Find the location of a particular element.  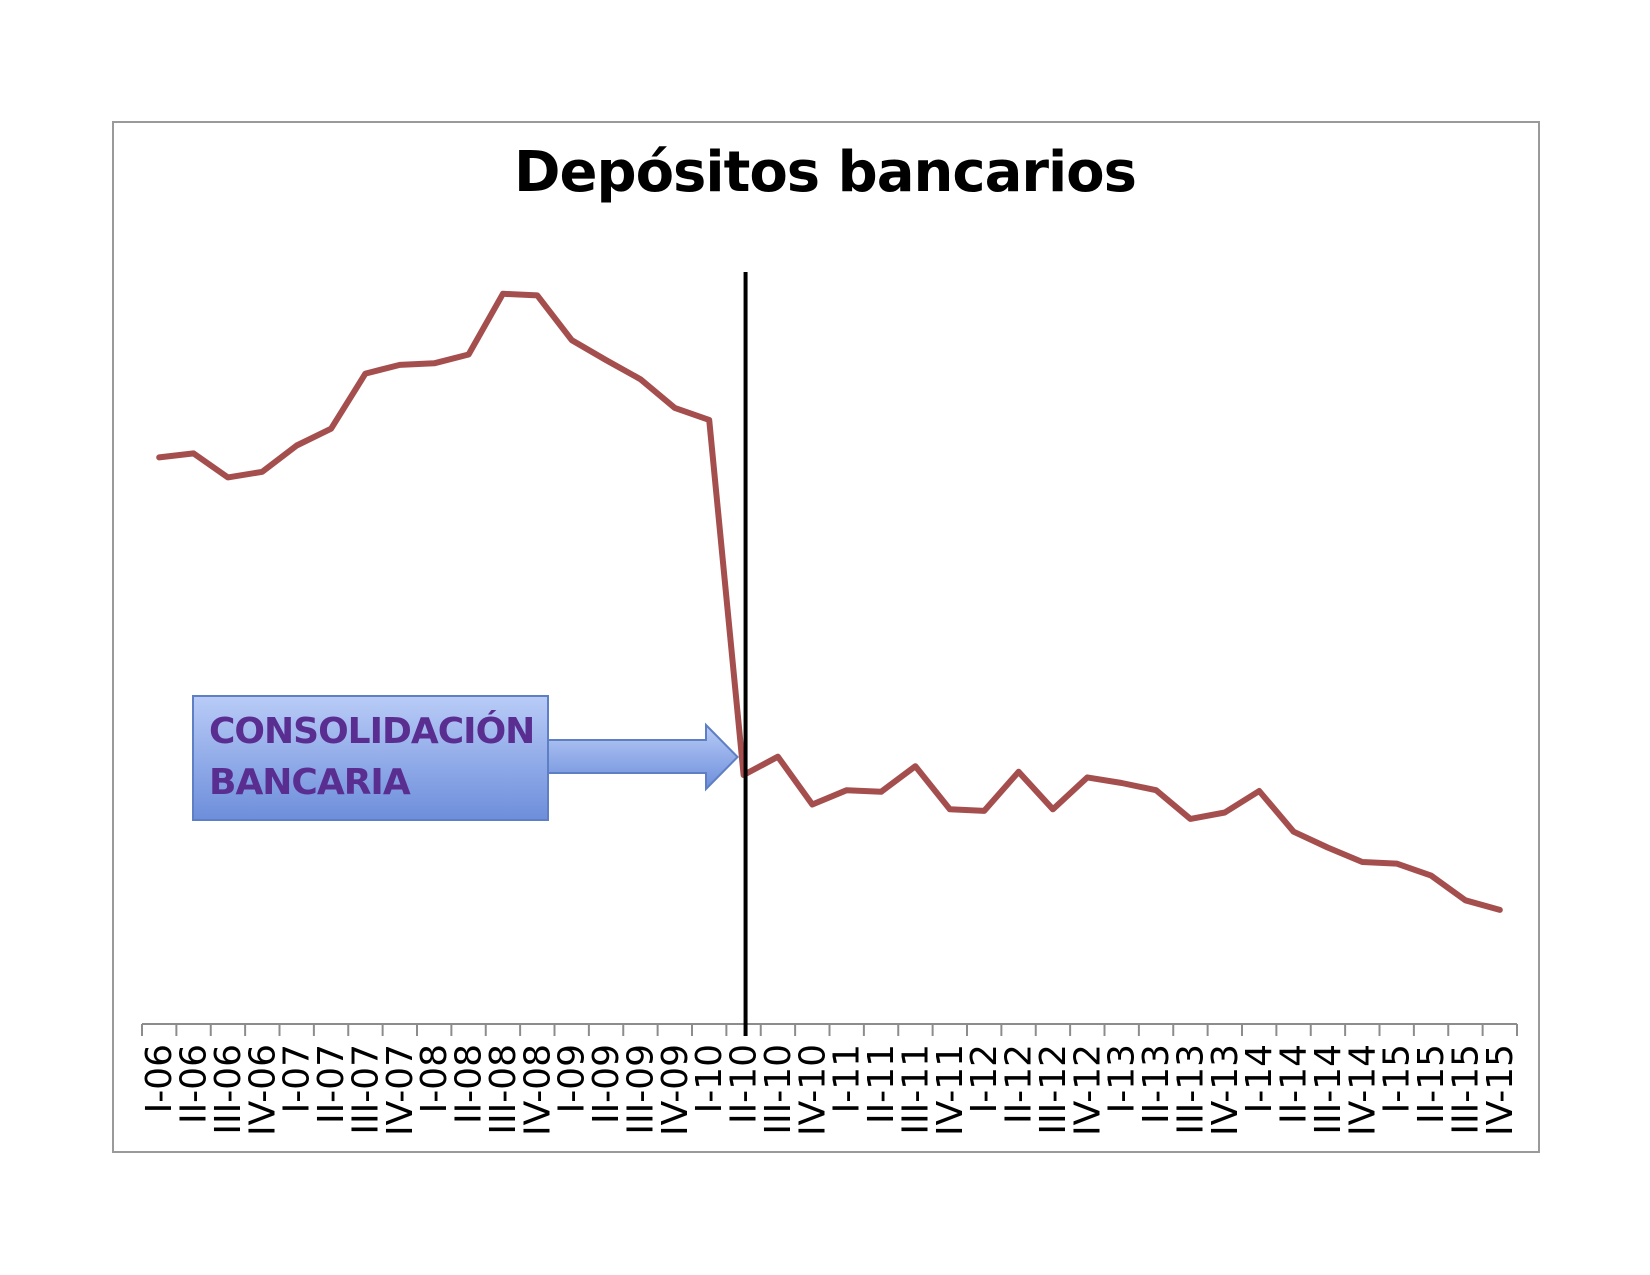

x-tick-label: IV-15 is located at coordinates (1500, 1090).